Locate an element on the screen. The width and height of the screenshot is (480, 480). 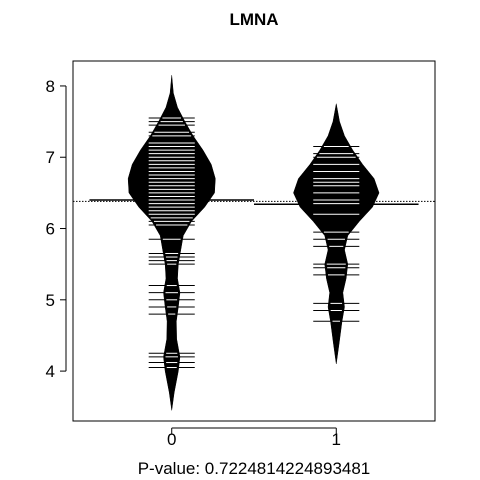
y-tick-label: 7 is located at coordinates (50, 157).